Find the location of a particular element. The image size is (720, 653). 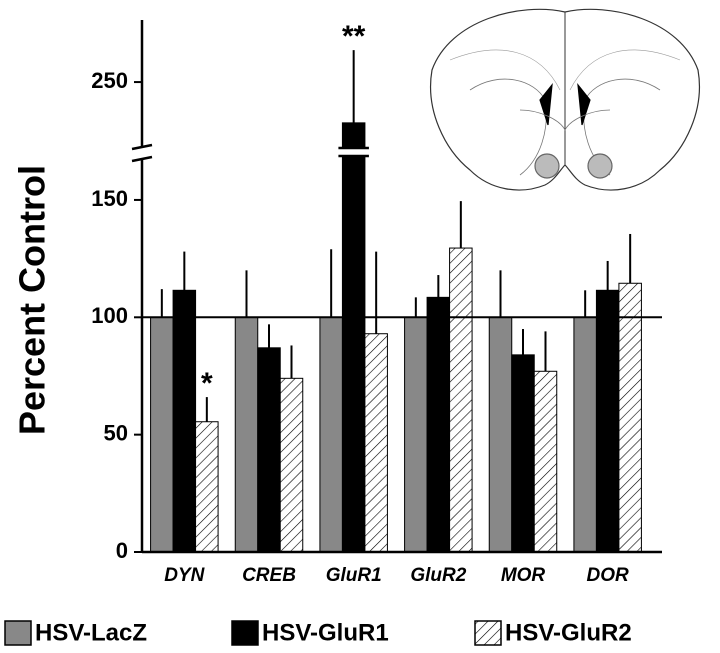

x-tick-label: GluR1 is located at coordinates (354, 575).